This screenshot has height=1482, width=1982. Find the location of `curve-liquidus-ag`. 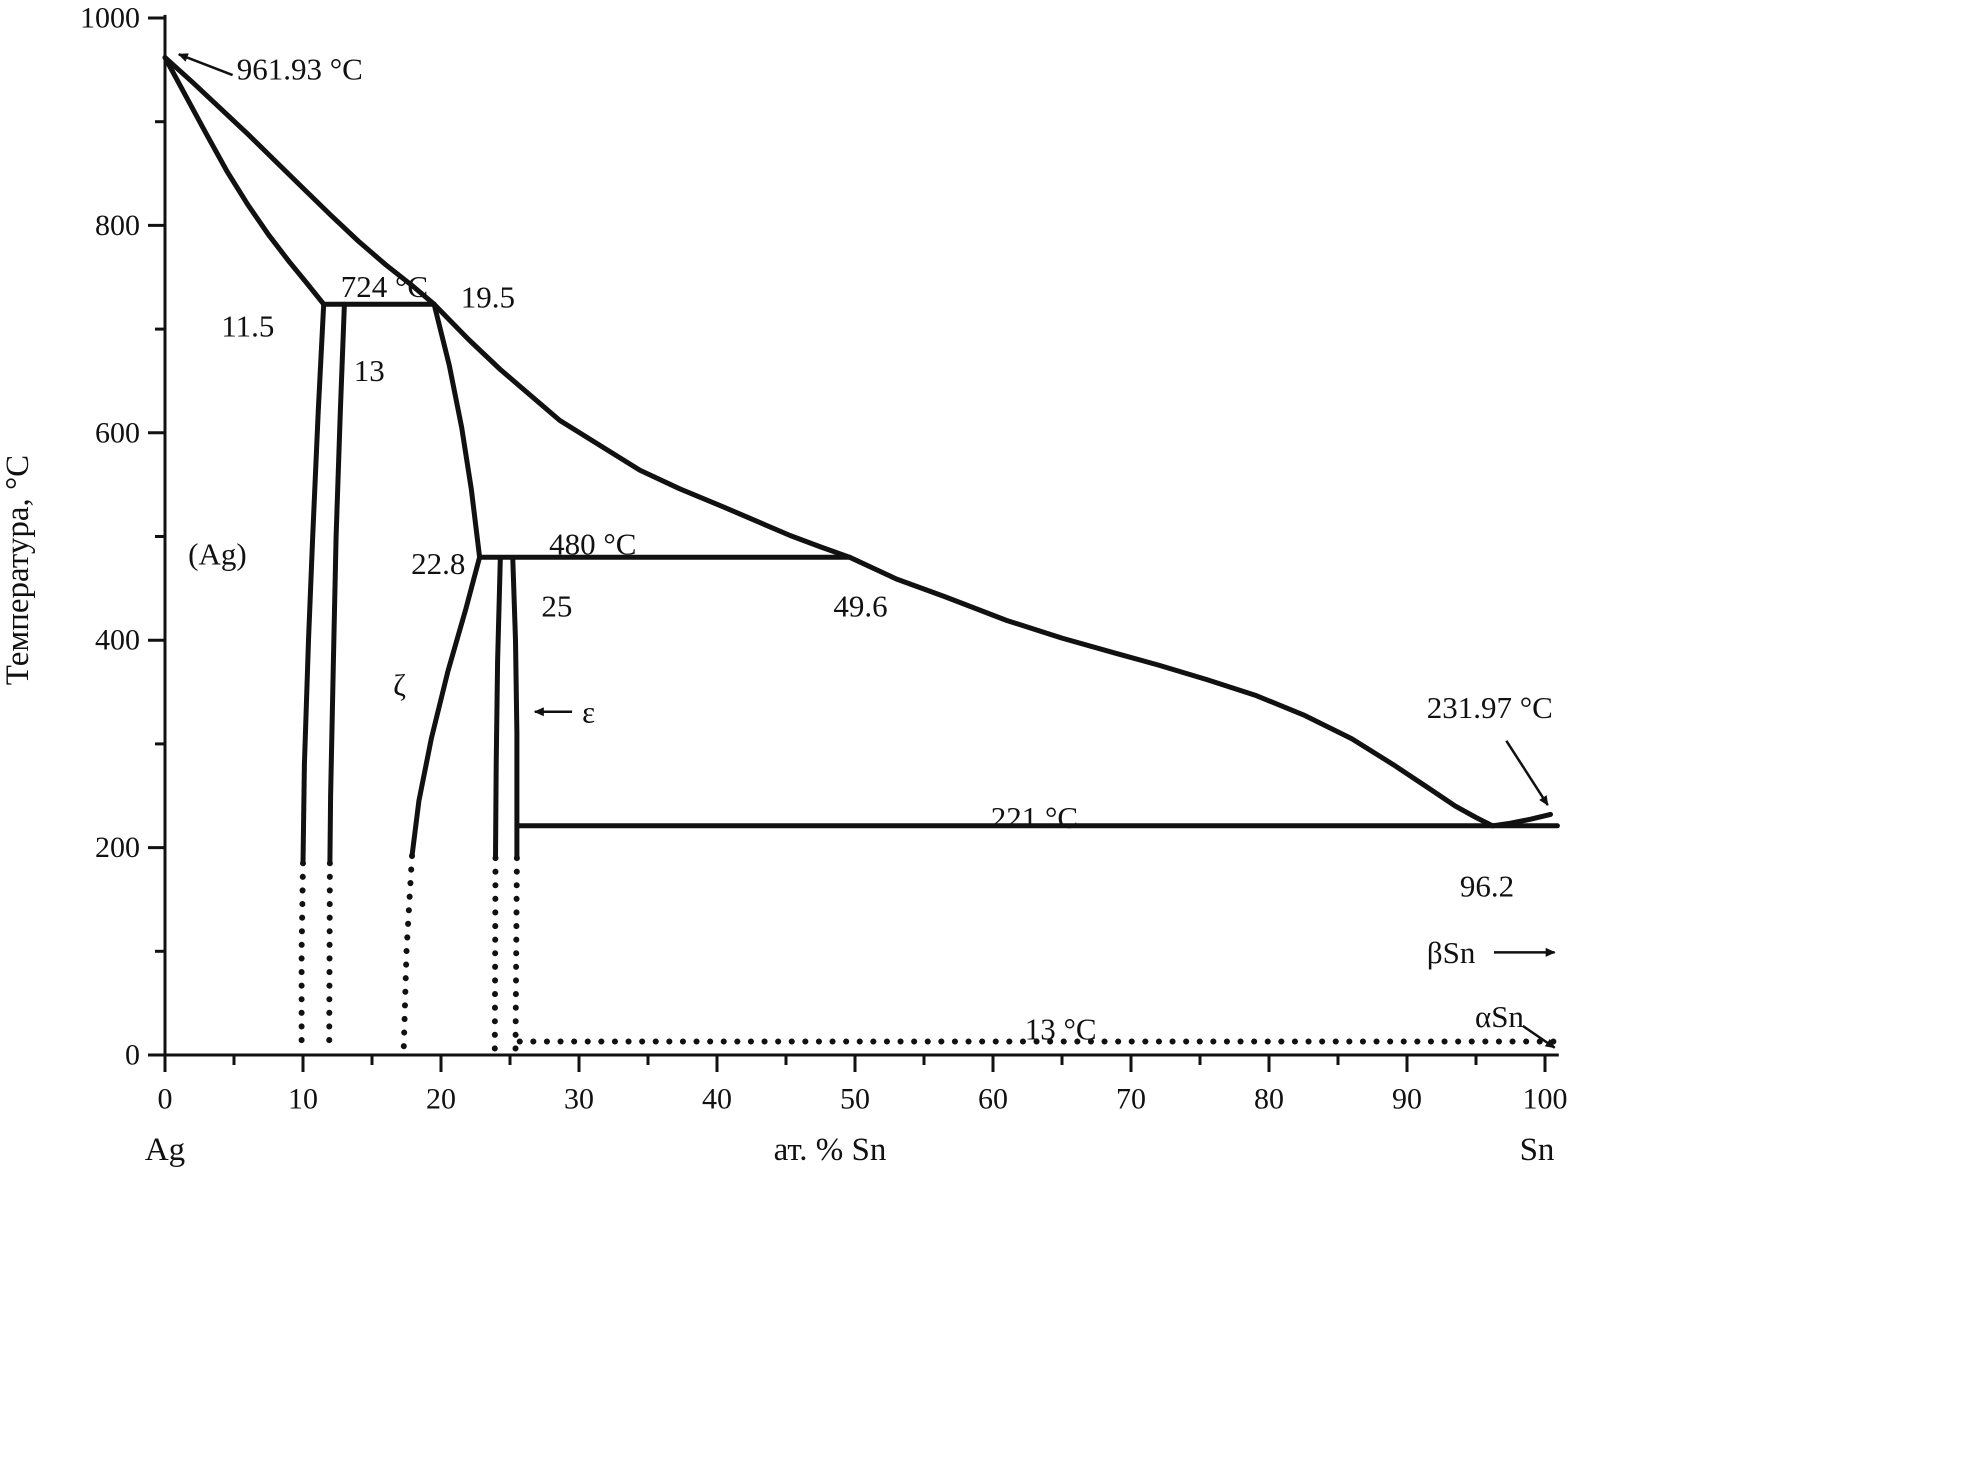

curve-liquidus-ag is located at coordinates (299, 181).